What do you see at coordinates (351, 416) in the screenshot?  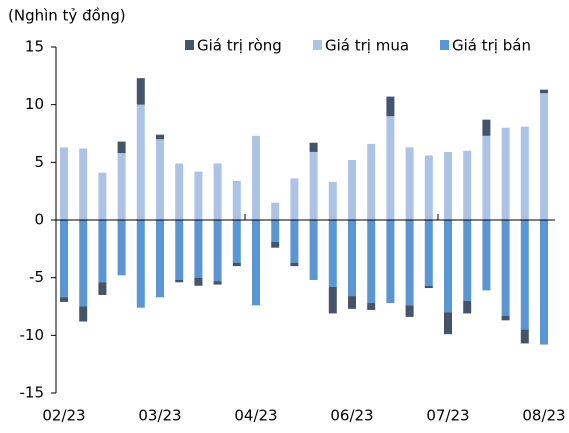 I see `x-tick-label: 06/23` at bounding box center [351, 416].